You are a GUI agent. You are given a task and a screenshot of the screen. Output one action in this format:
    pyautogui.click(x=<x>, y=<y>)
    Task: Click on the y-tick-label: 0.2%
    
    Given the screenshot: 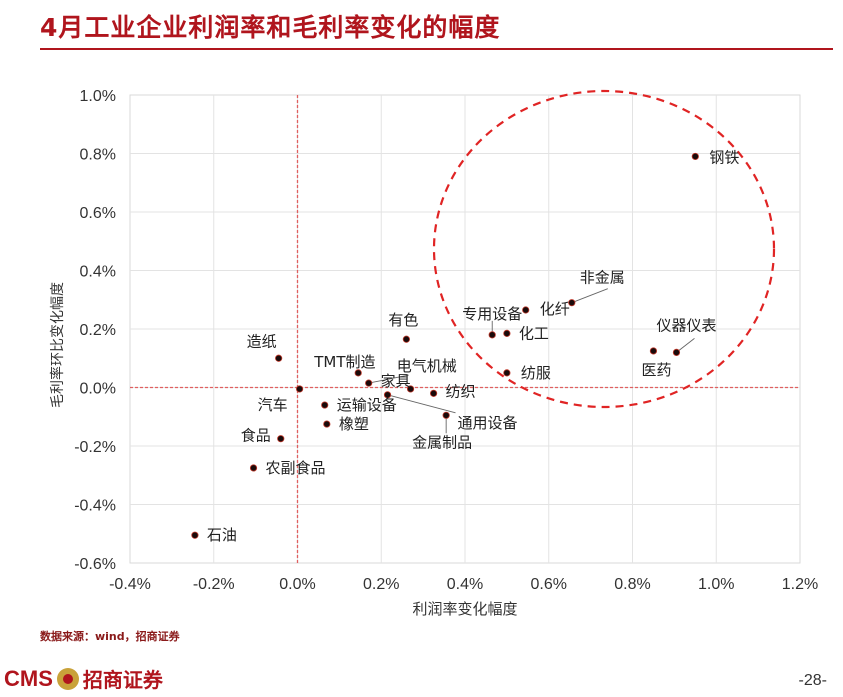 What is the action you would take?
    pyautogui.click(x=98, y=330)
    